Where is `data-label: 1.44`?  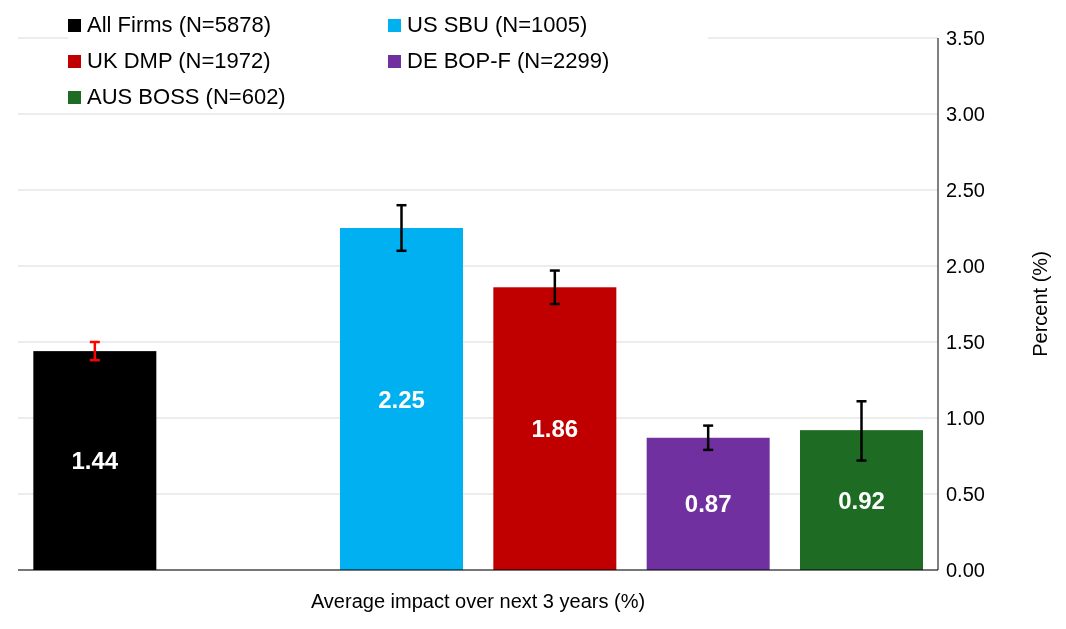
data-label: 1.44 is located at coordinates (95, 461).